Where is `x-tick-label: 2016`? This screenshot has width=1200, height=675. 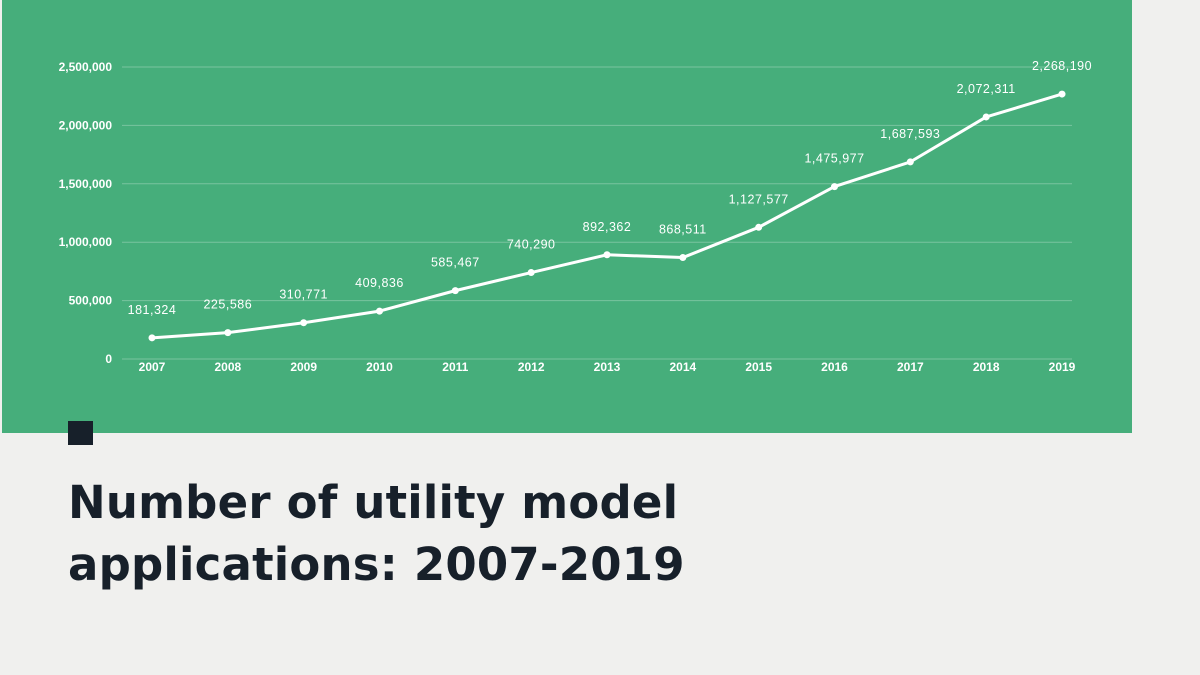
x-tick-label: 2016 is located at coordinates (834, 367).